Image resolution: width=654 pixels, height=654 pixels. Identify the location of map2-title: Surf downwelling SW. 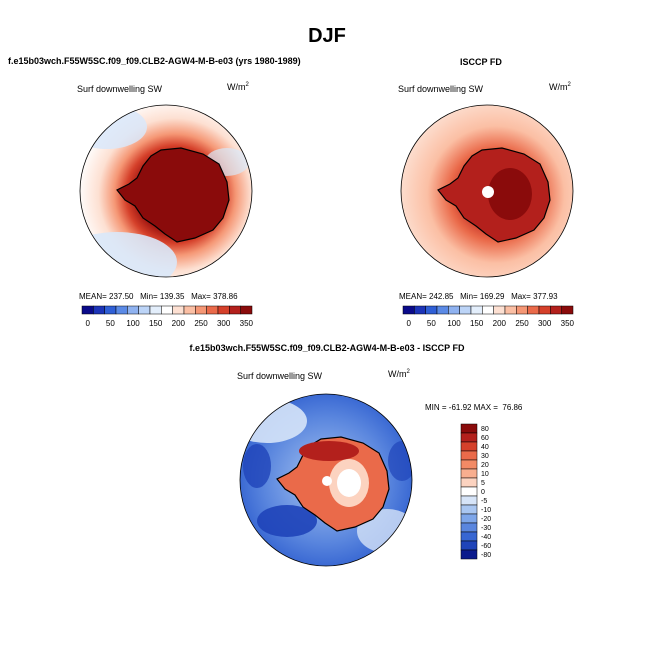
(441, 89).